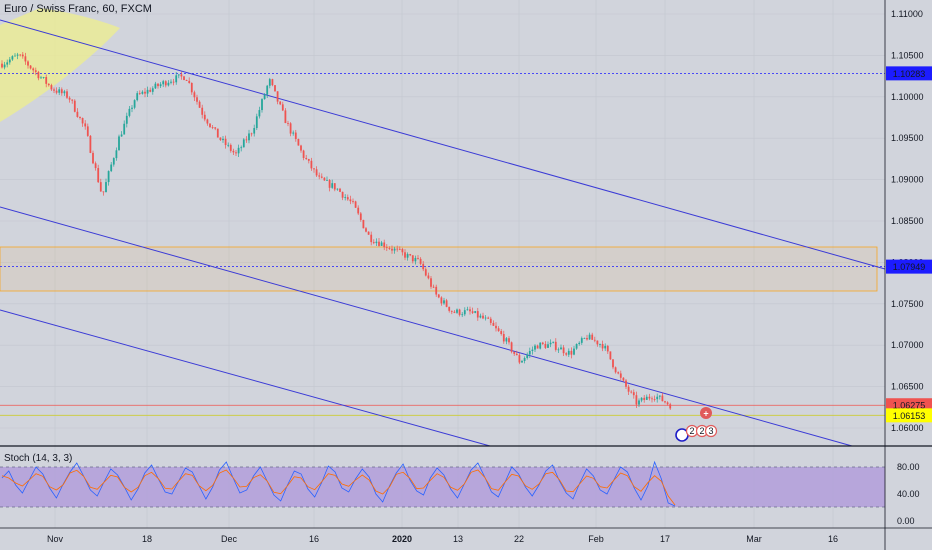 This screenshot has height=550, width=932. Describe the element at coordinates (665, 539) in the screenshot. I see `time-tick-label: 17` at that location.